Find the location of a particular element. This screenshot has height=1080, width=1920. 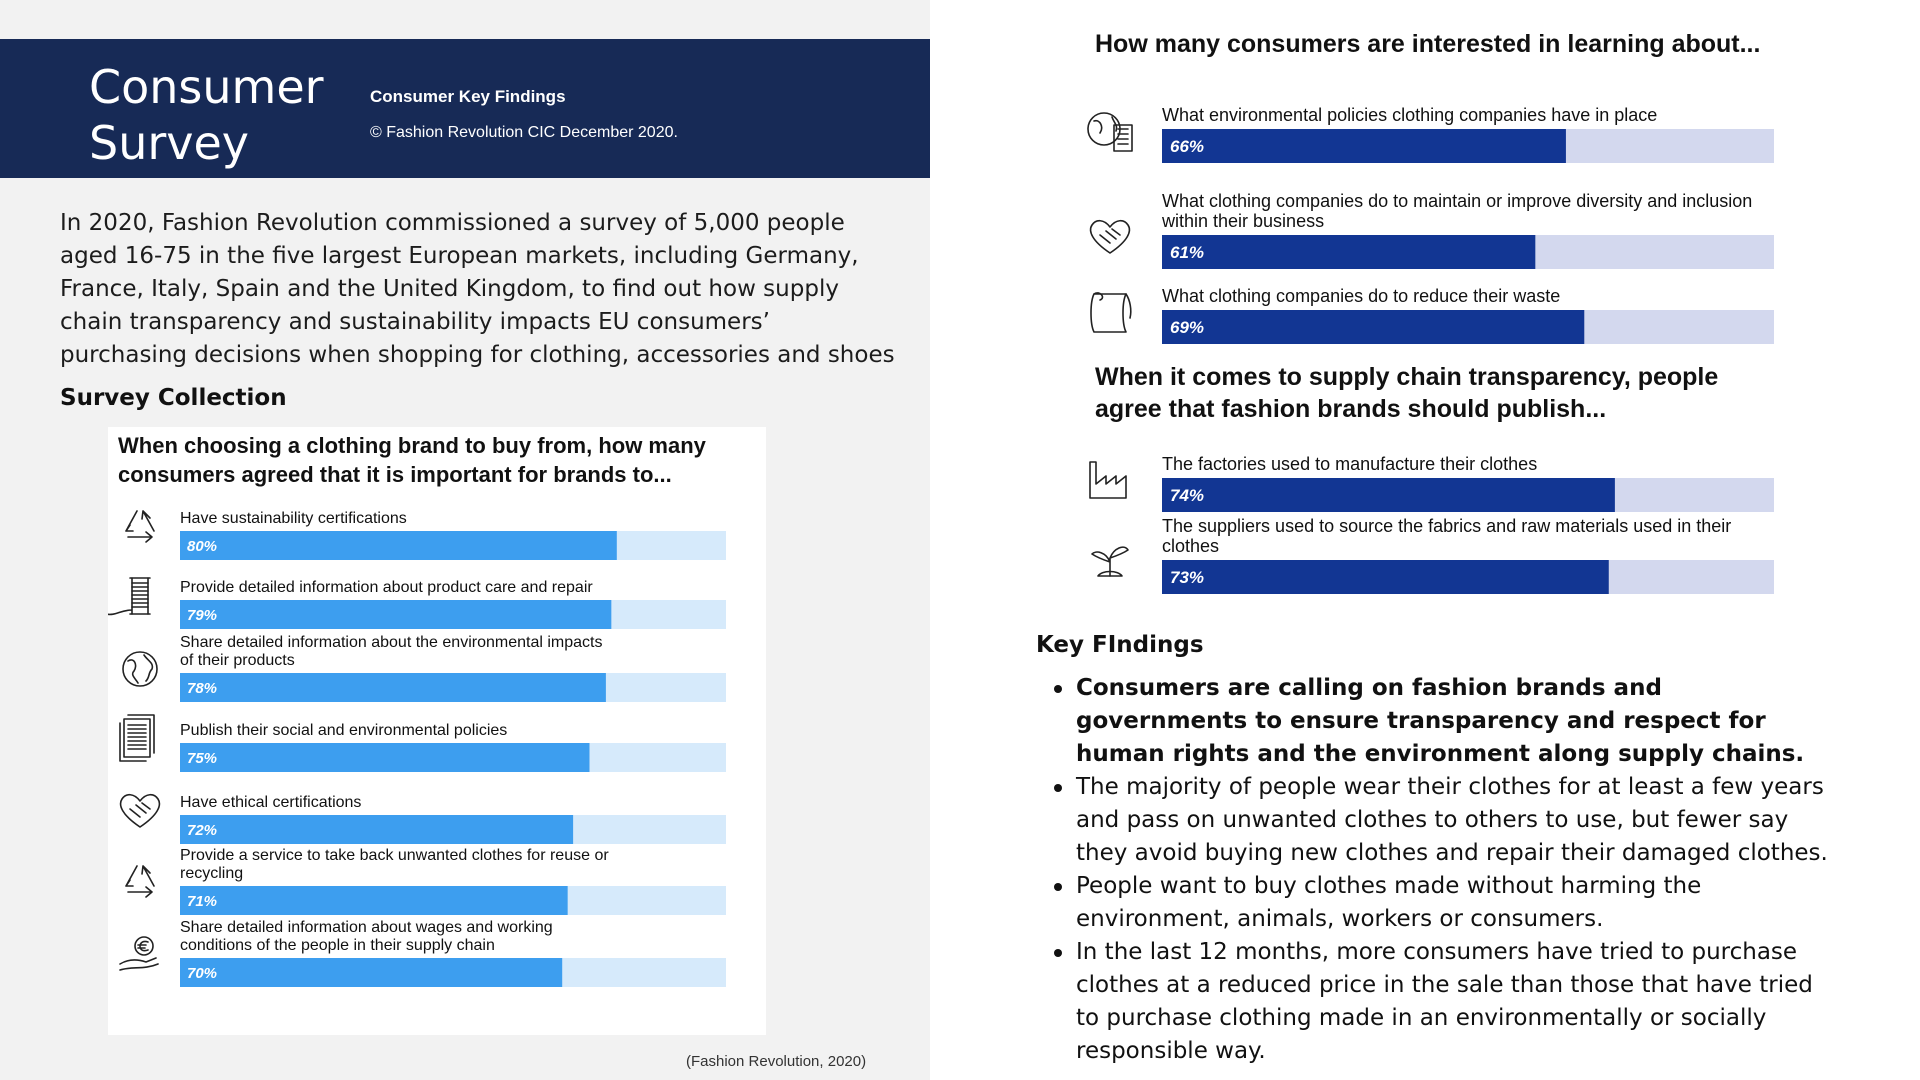

survey-collection-heading: Survey Collection is located at coordinates (173, 398).